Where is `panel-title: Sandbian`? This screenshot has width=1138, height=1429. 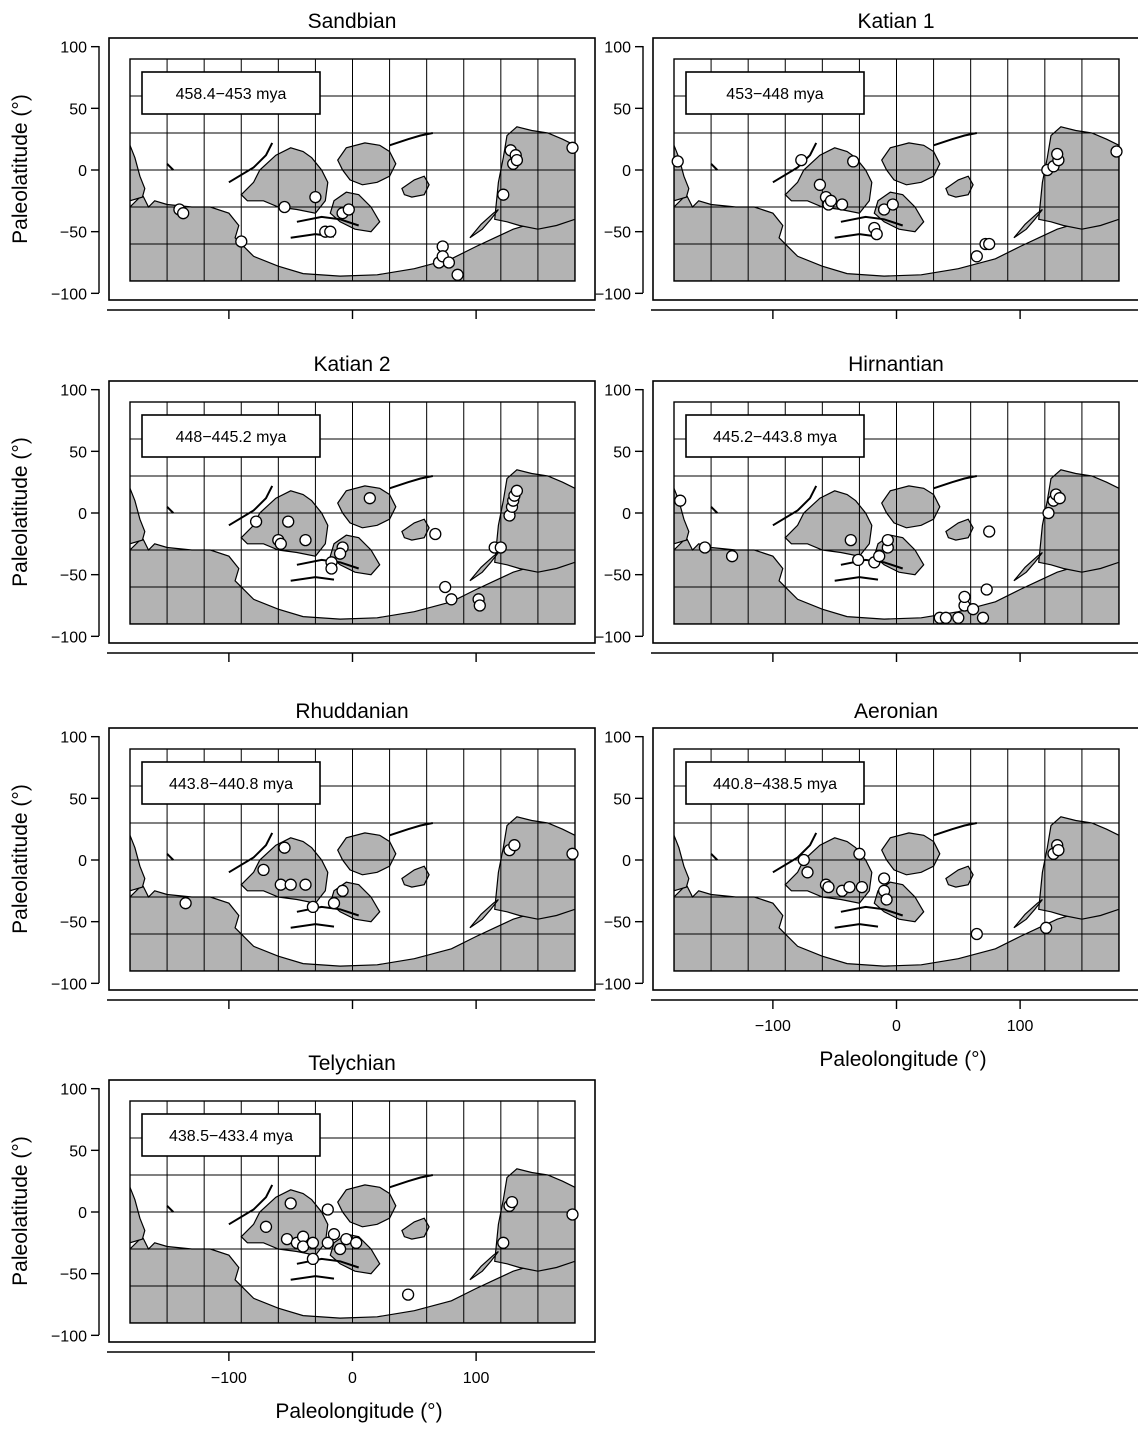
panel-title: Sandbian is located at coordinates (352, 21).